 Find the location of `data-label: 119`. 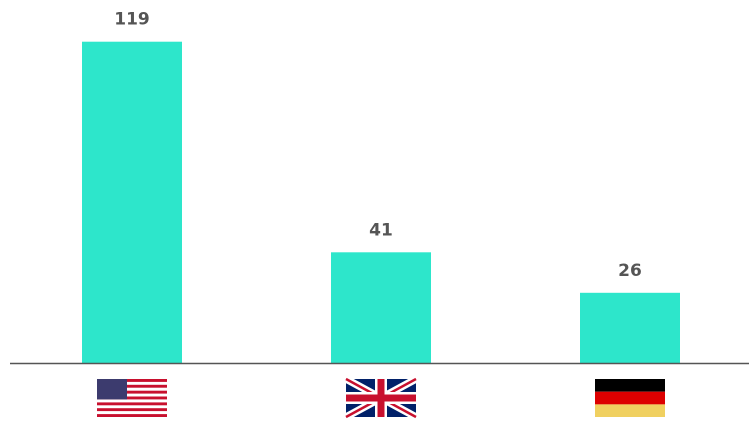

data-label: 119 is located at coordinates (132, 20).